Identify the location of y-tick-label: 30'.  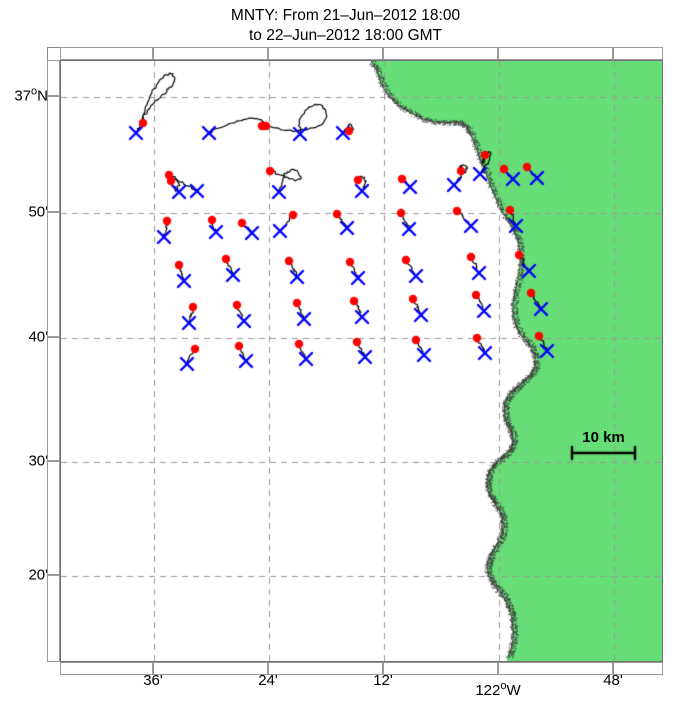
(38, 461).